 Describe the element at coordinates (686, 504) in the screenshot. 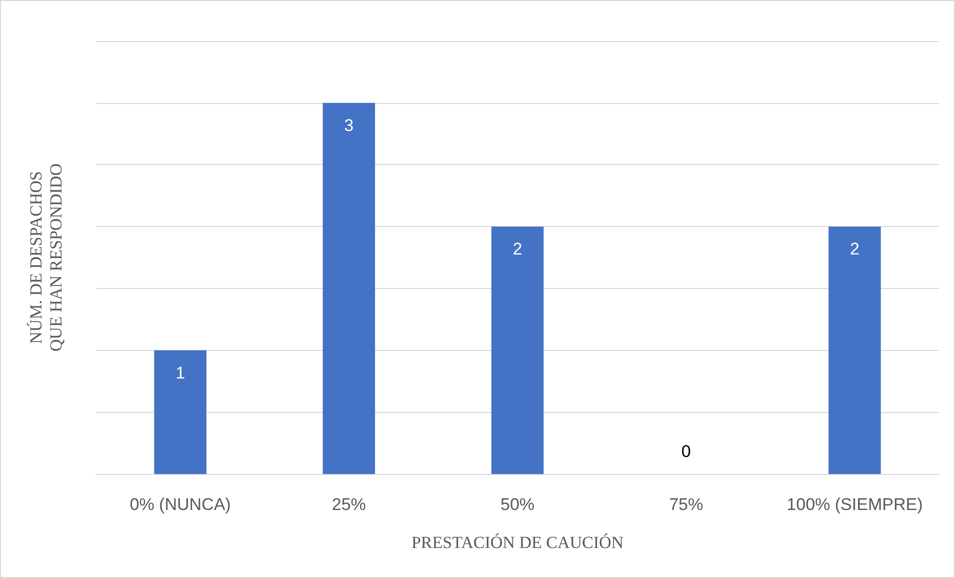

I see `x-tick-label: 75%` at that location.